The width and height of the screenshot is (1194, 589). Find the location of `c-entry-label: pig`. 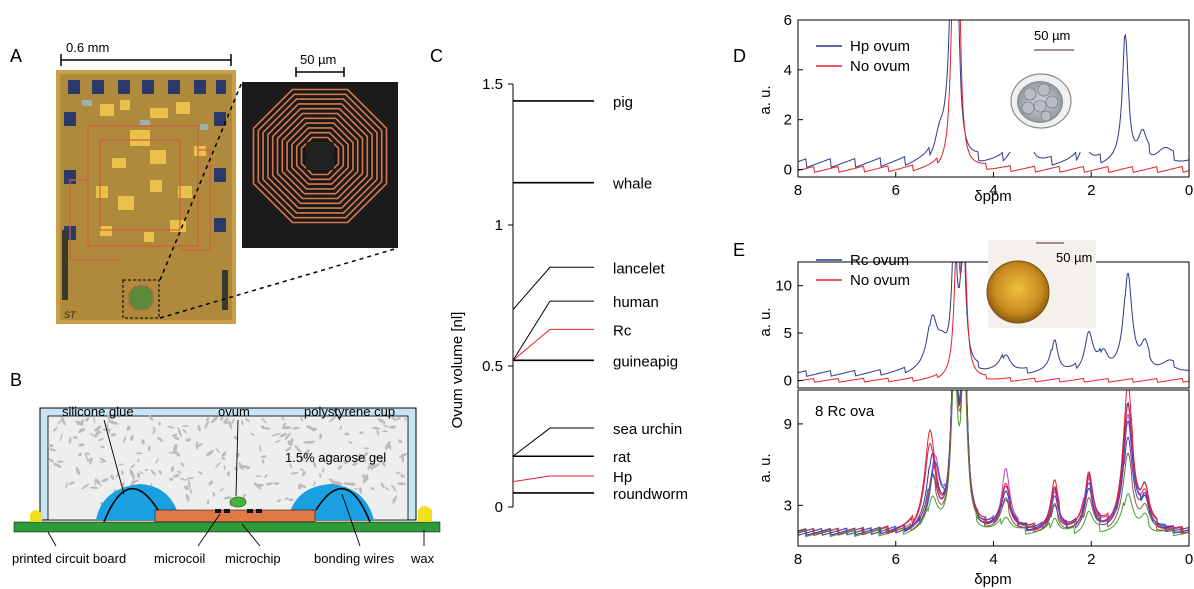

c-entry-label: pig is located at coordinates (623, 102).